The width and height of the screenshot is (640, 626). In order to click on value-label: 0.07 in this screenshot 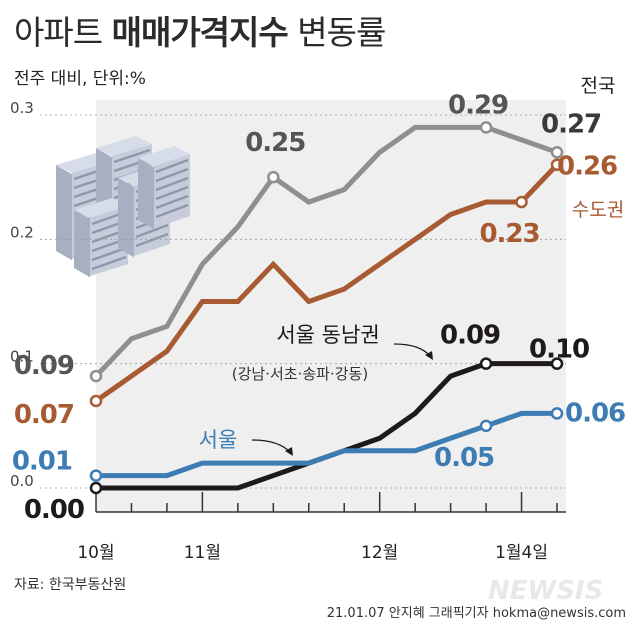, I will do `click(44, 415)`.